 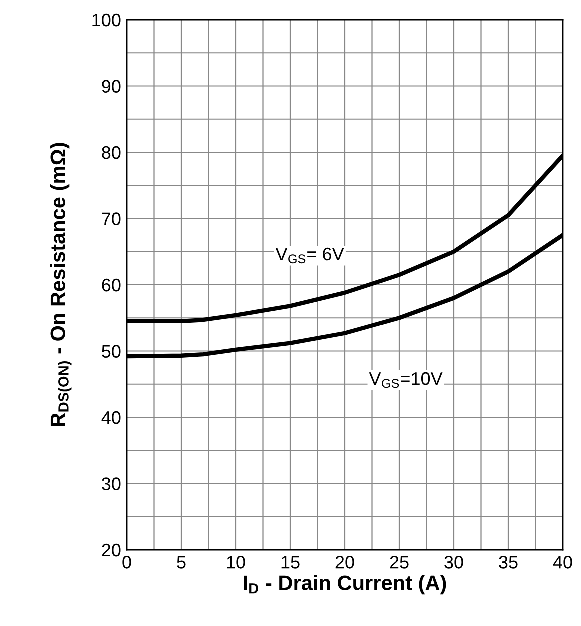 What do you see at coordinates (111, 86) in the screenshot?
I see `y-tick-label: 90` at bounding box center [111, 86].